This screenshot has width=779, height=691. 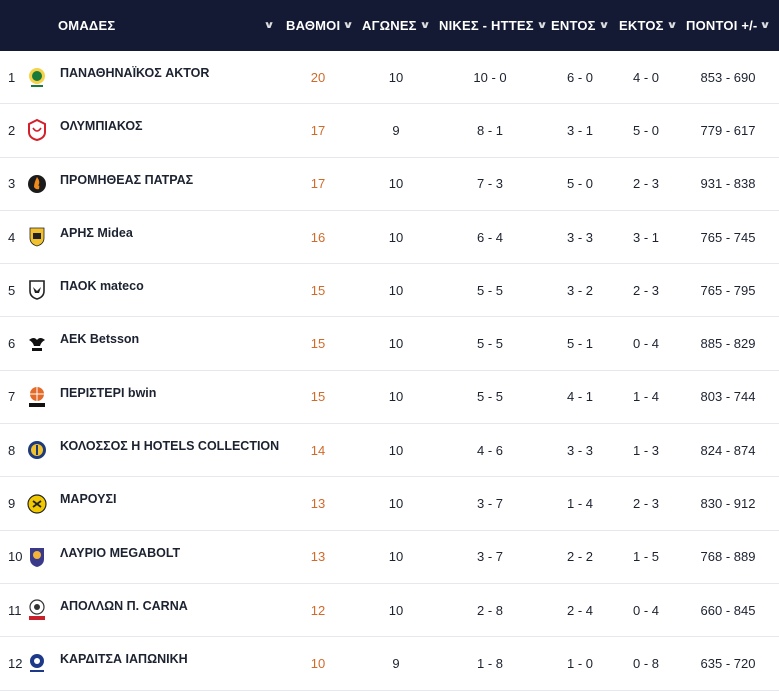 I want to click on rank: 9, so click(x=12, y=504).